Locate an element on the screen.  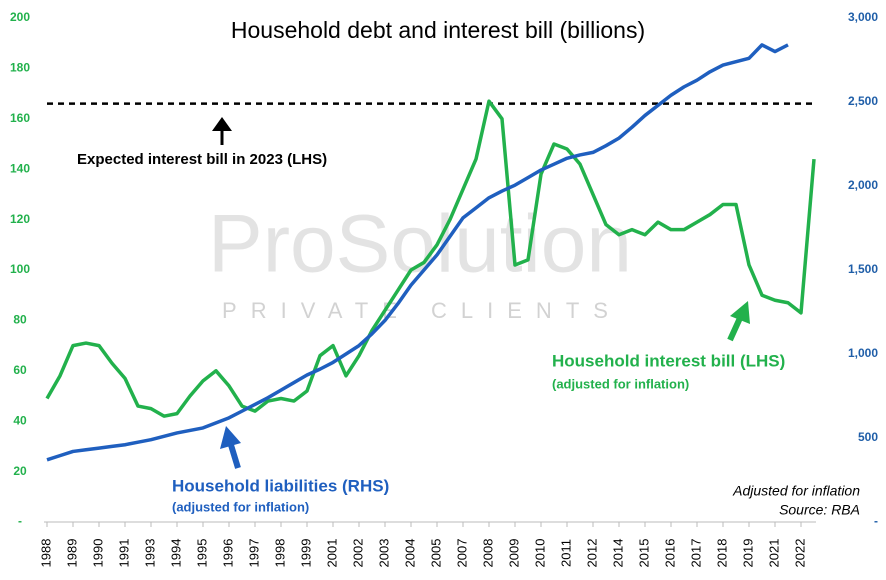
x-tick-label: 1995 is located at coordinates (201, 553).